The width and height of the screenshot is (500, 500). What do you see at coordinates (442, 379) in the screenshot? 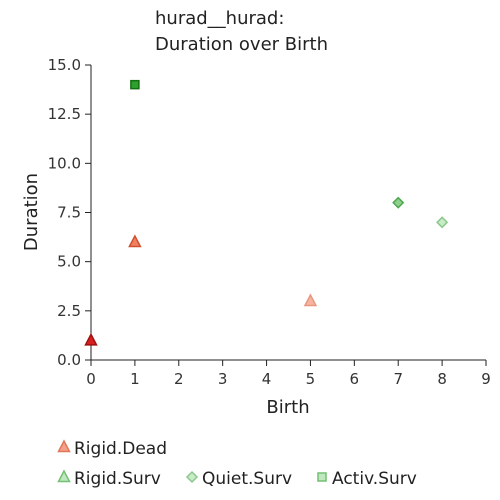
I see `x-tick-label: 8` at bounding box center [442, 379].